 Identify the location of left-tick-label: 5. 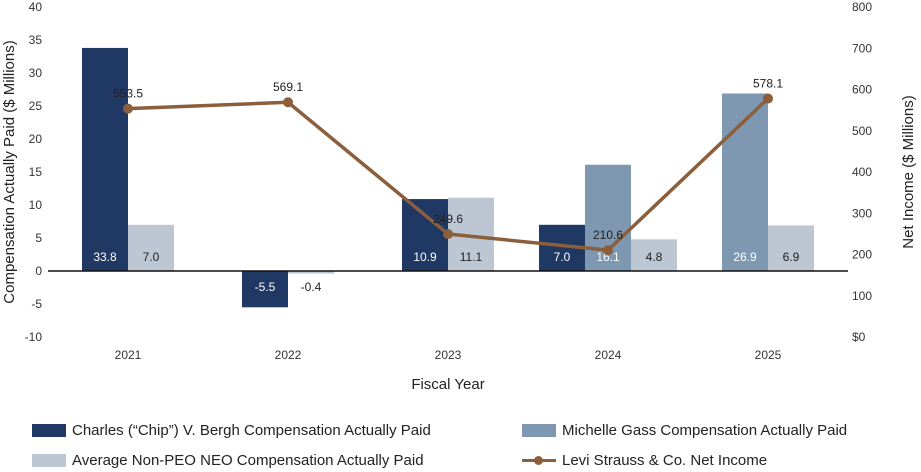
(38, 238).